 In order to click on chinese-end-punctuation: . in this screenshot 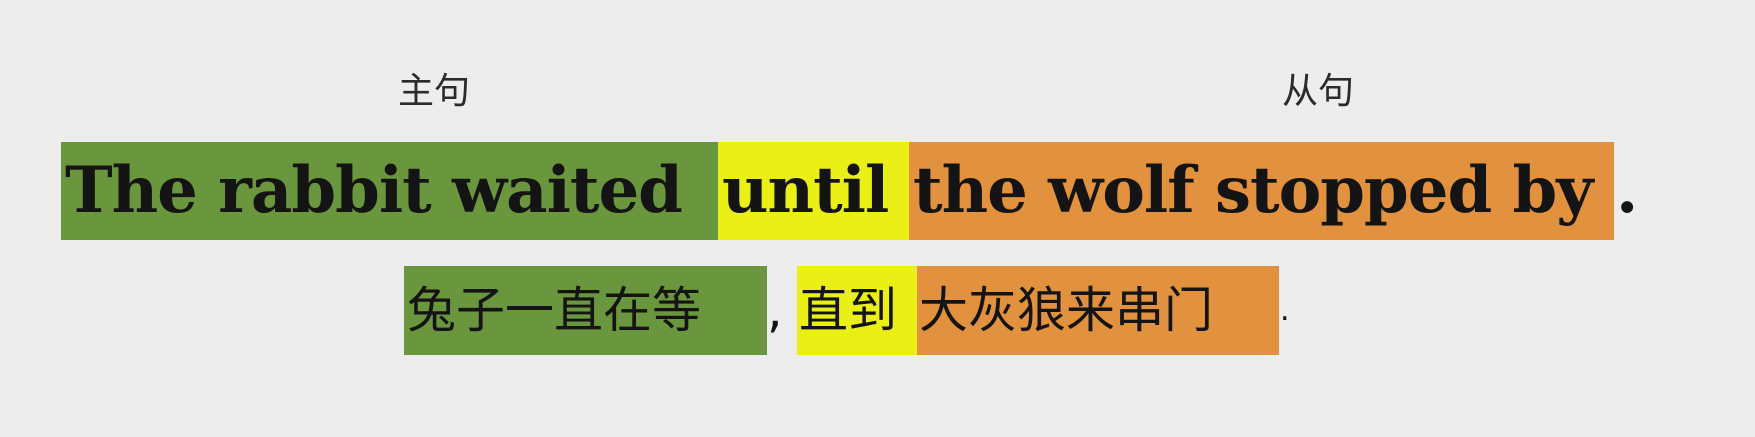, I will do `click(1285, 310)`.